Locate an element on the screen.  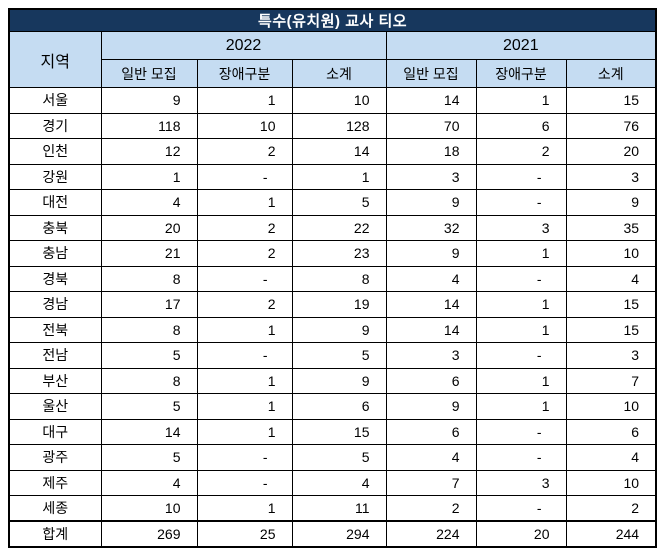
value-cell: 118 is located at coordinates (149, 126).